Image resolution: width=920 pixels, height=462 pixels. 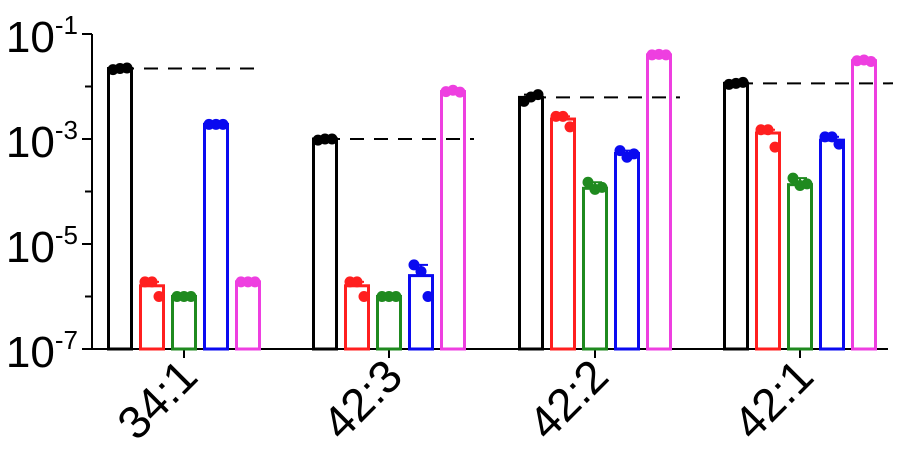 What do you see at coordinates (42, 246) in the screenshot?
I see `y-tick-label: 10⁻⁵` at bounding box center [42, 246].